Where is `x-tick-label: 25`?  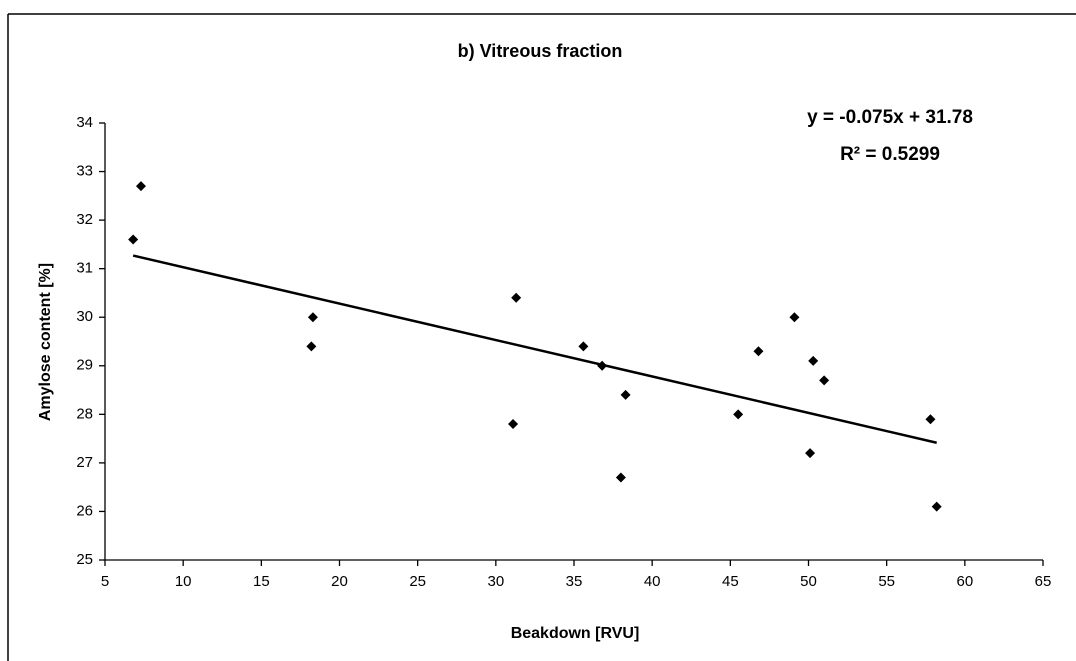
x-tick-label: 25 is located at coordinates (417, 581).